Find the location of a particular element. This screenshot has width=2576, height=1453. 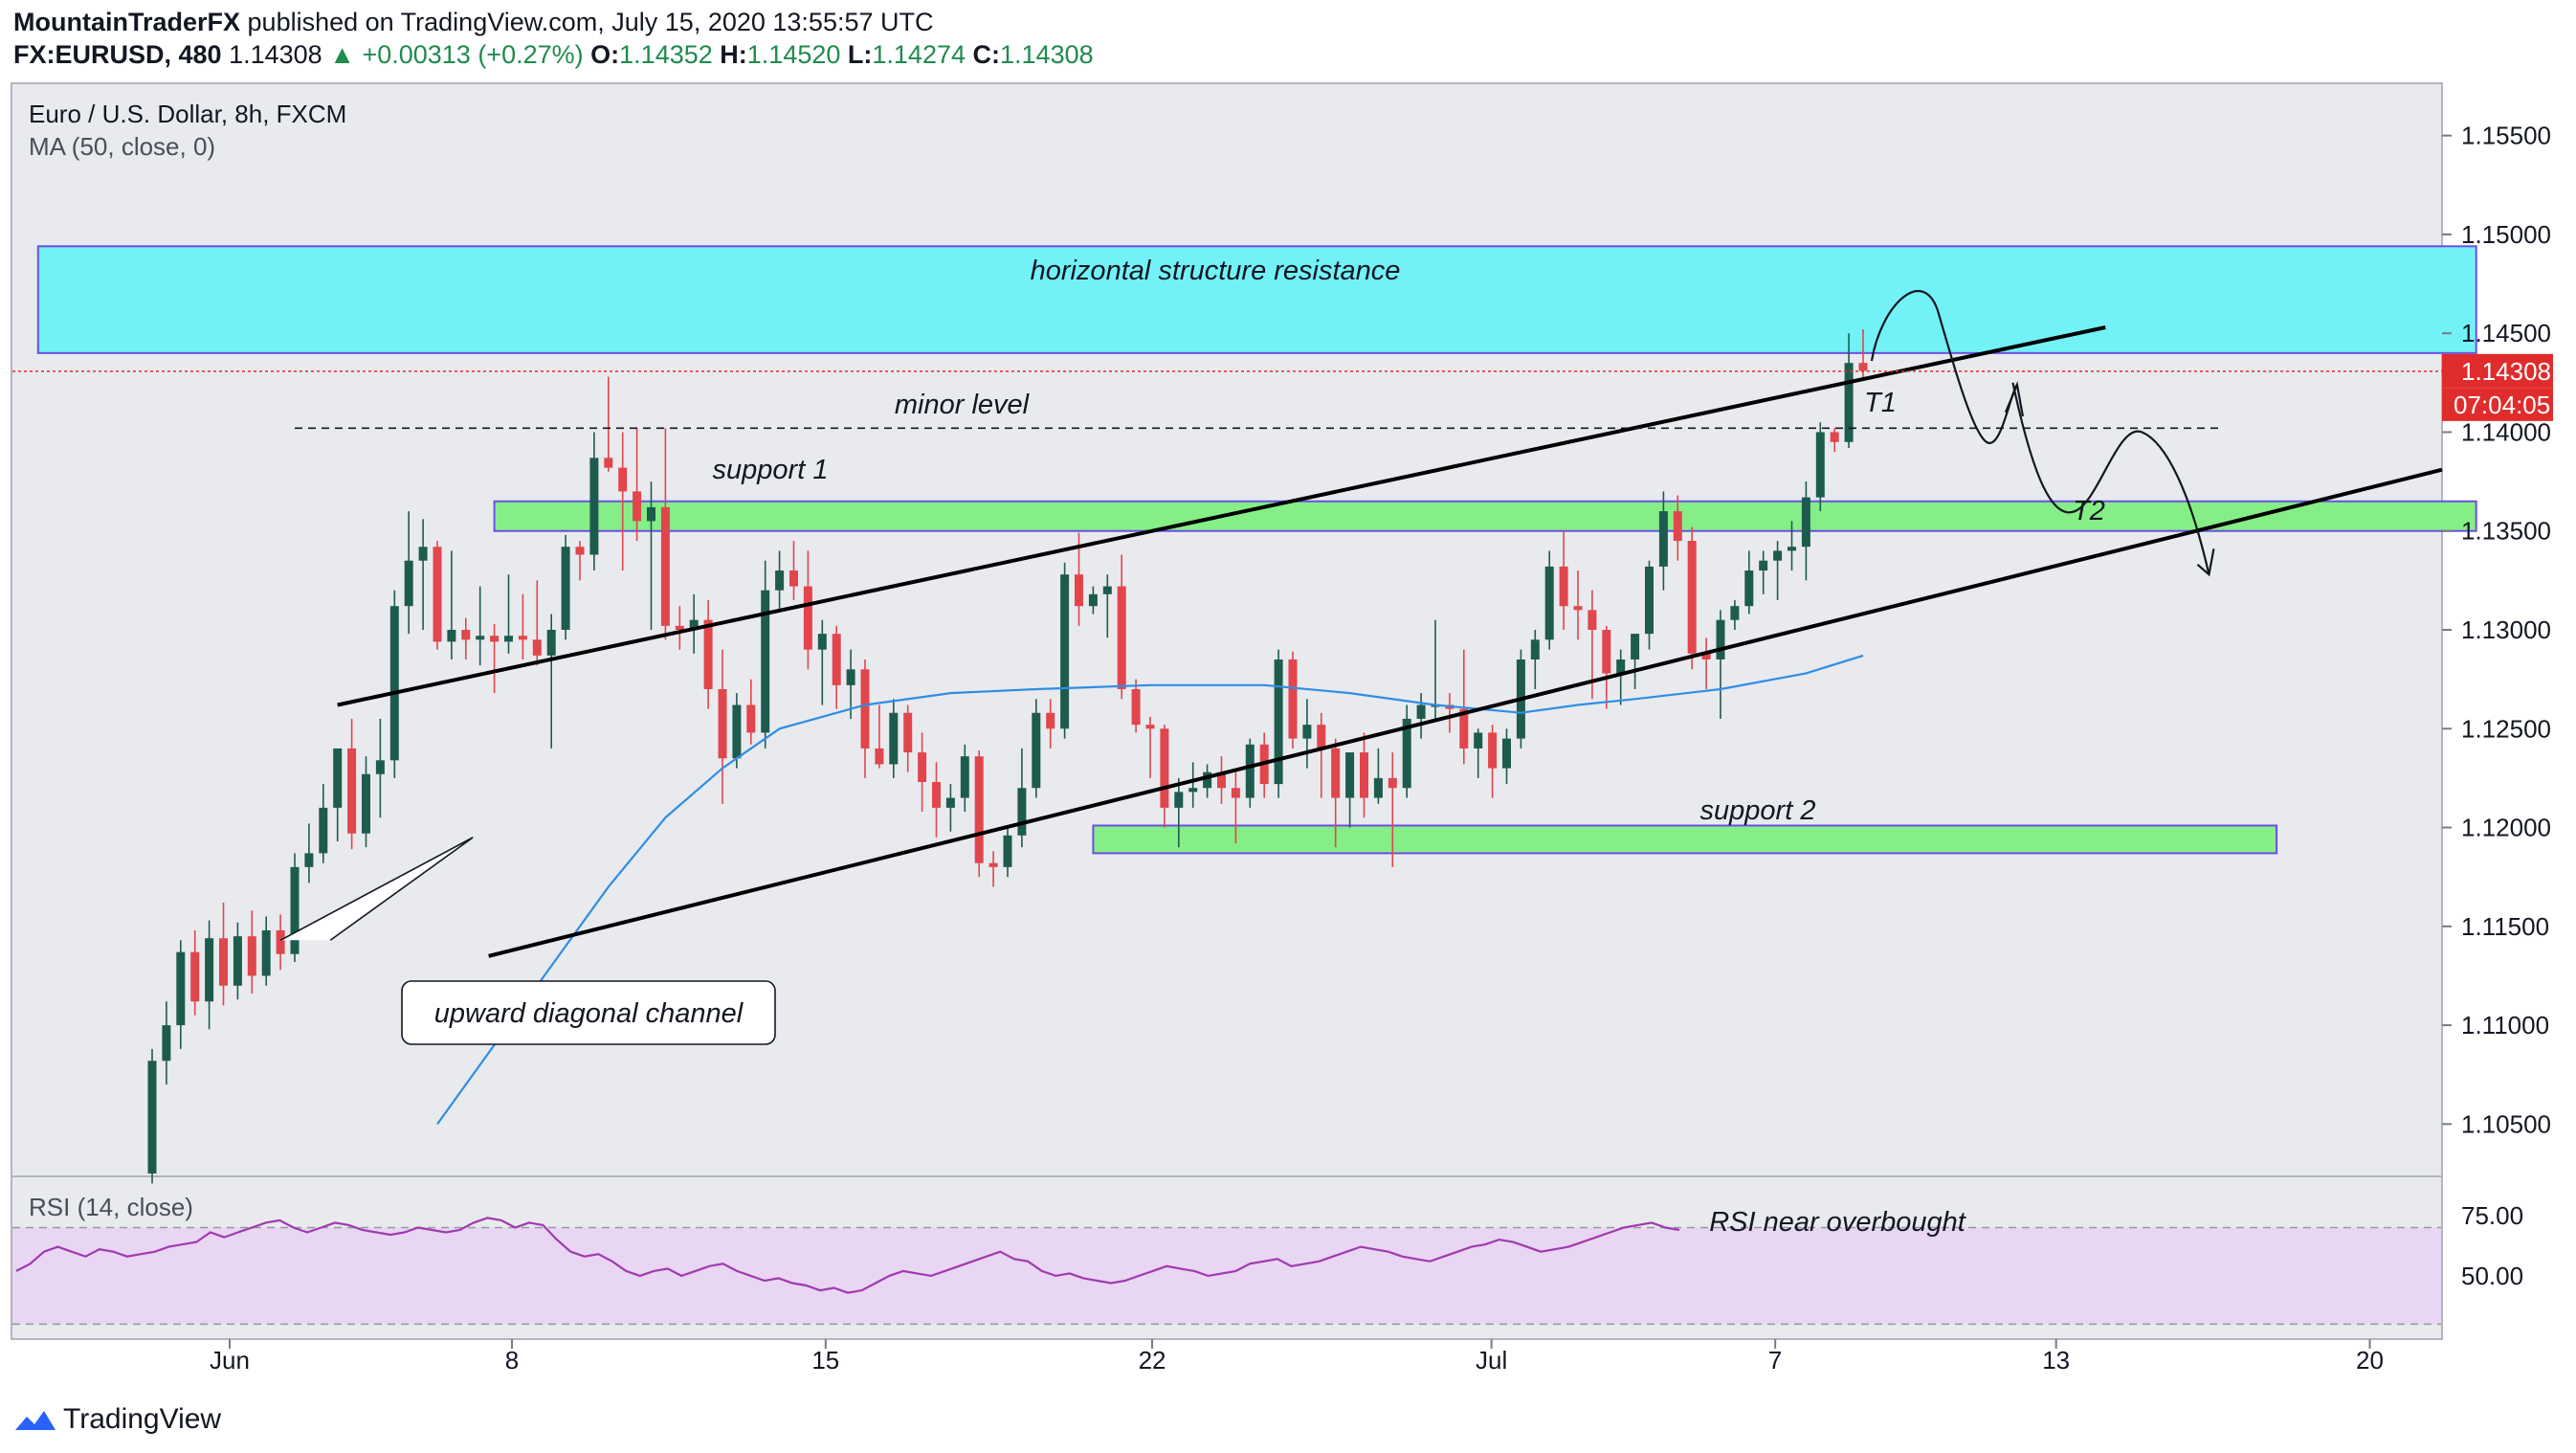

symbol-name: FX:EURUSD, 480 is located at coordinates (117, 54).